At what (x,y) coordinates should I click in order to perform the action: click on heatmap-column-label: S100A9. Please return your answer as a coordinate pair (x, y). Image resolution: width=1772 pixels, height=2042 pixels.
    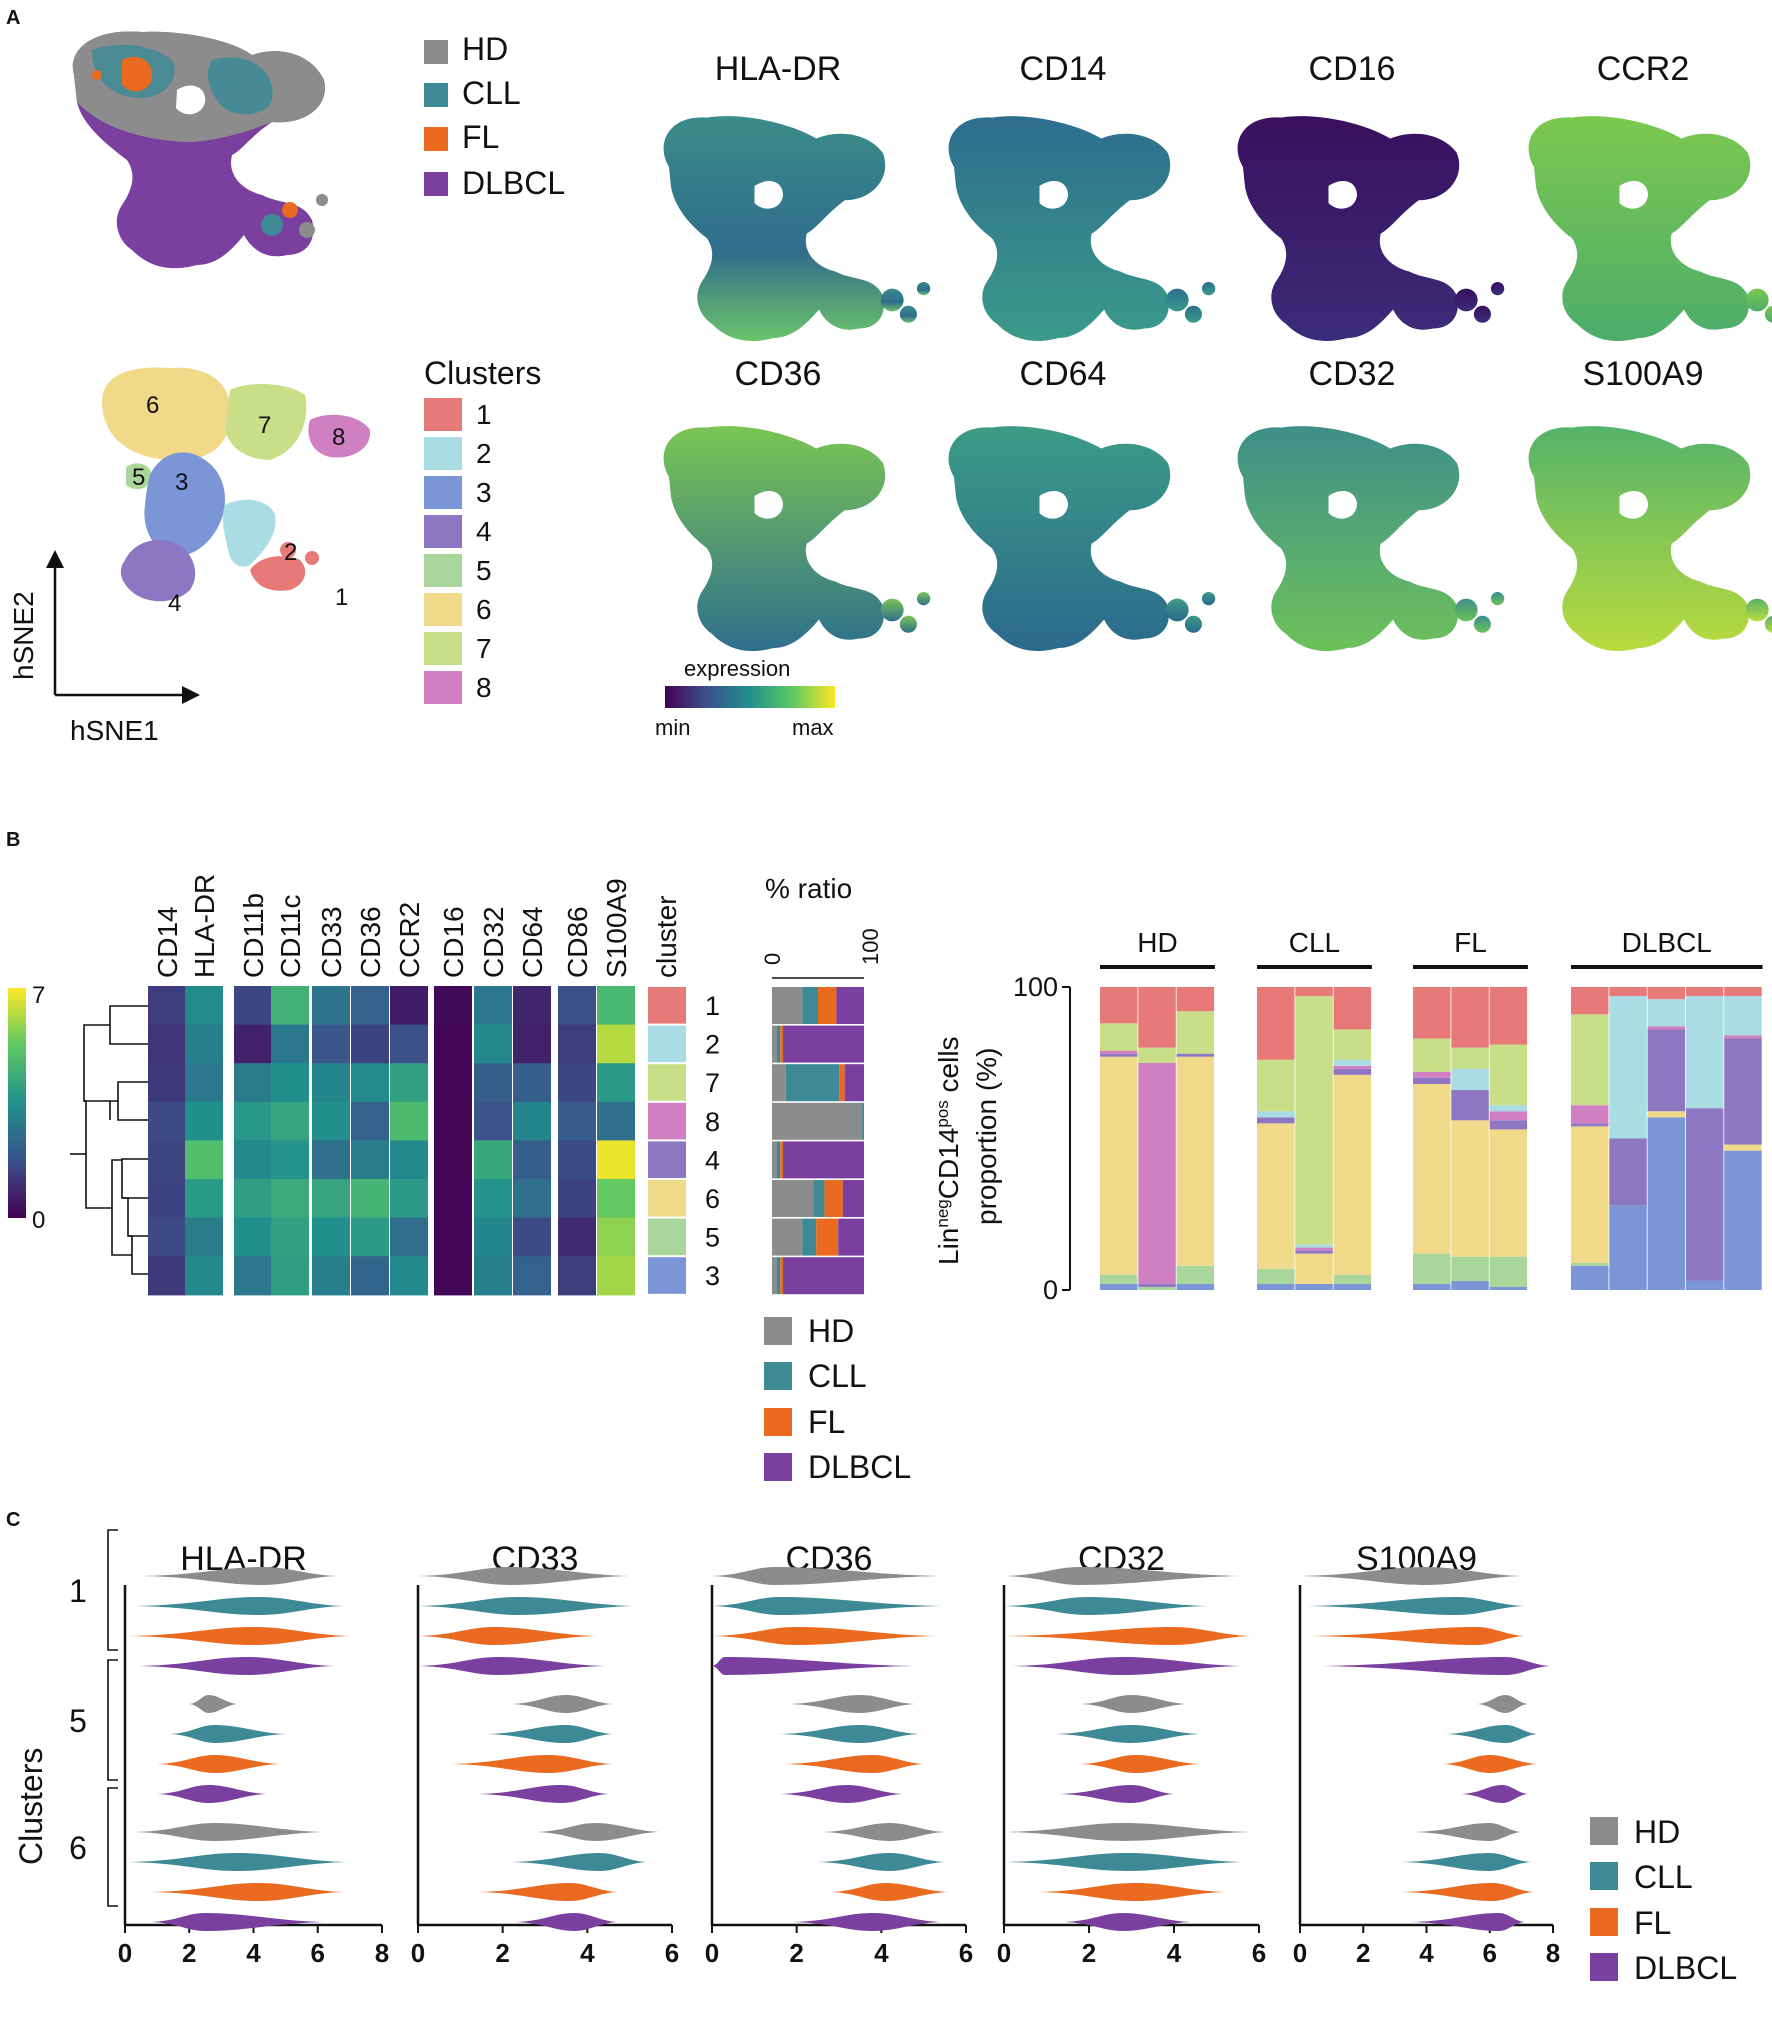
    Looking at the image, I should click on (616, 928).